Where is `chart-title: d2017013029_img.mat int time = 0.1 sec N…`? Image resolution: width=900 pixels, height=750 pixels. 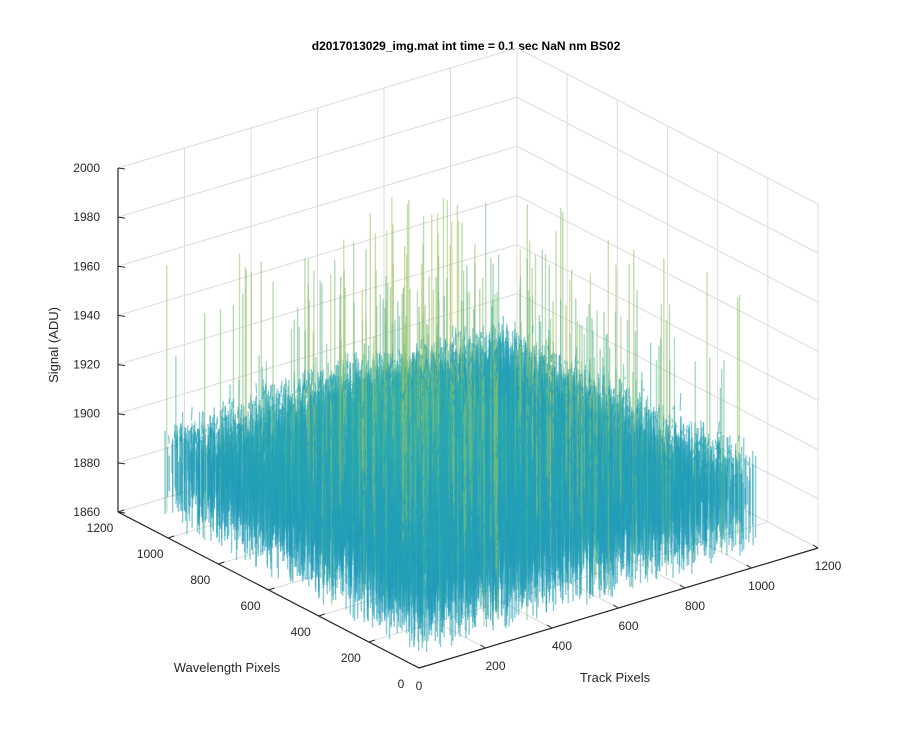
chart-title: d2017013029_img.mat int time = 0.1 sec N… is located at coordinates (466, 46).